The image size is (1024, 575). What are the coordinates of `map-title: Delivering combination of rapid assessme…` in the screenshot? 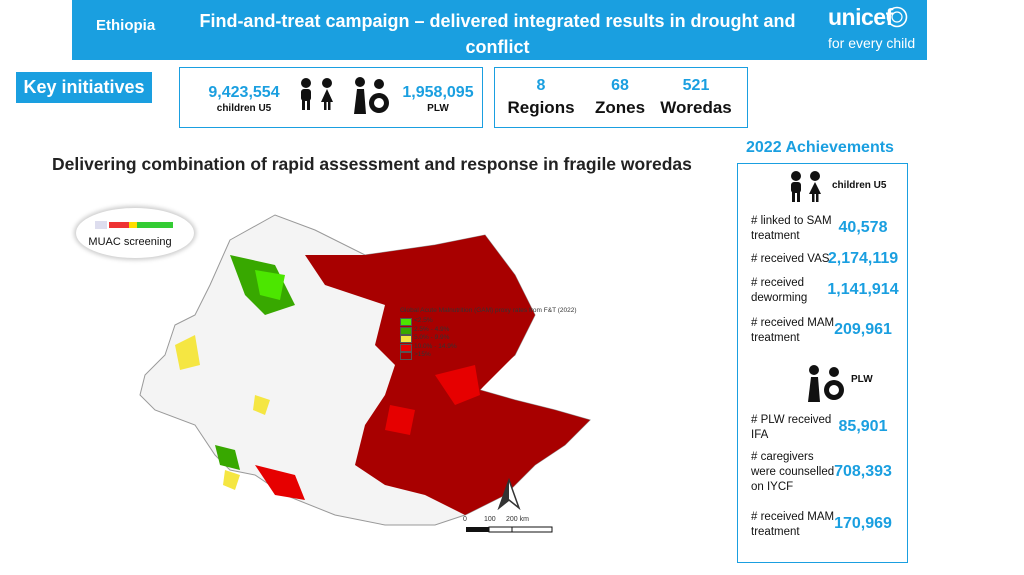 It's located at (372, 164).